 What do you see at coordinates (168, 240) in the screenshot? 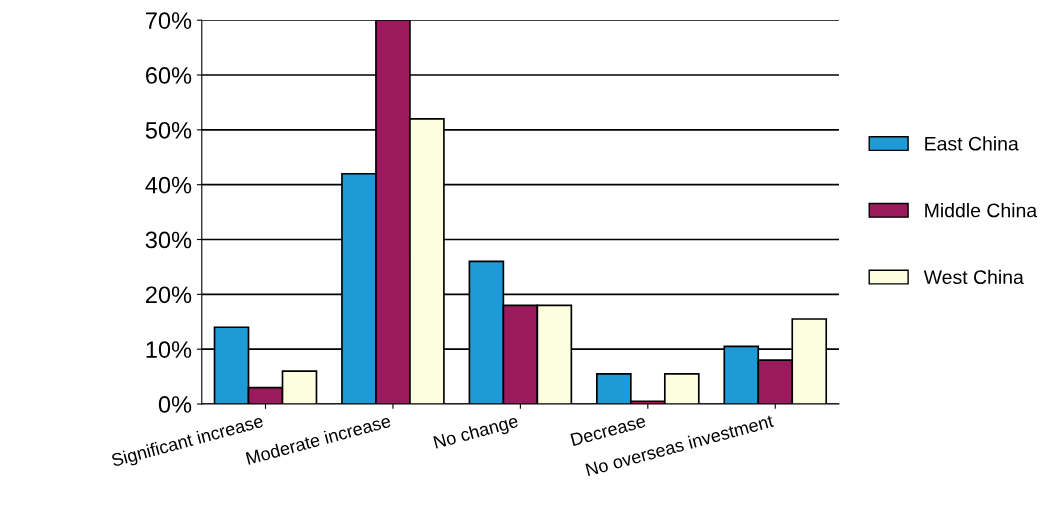
I see `y-tick-label: 30%` at bounding box center [168, 240].